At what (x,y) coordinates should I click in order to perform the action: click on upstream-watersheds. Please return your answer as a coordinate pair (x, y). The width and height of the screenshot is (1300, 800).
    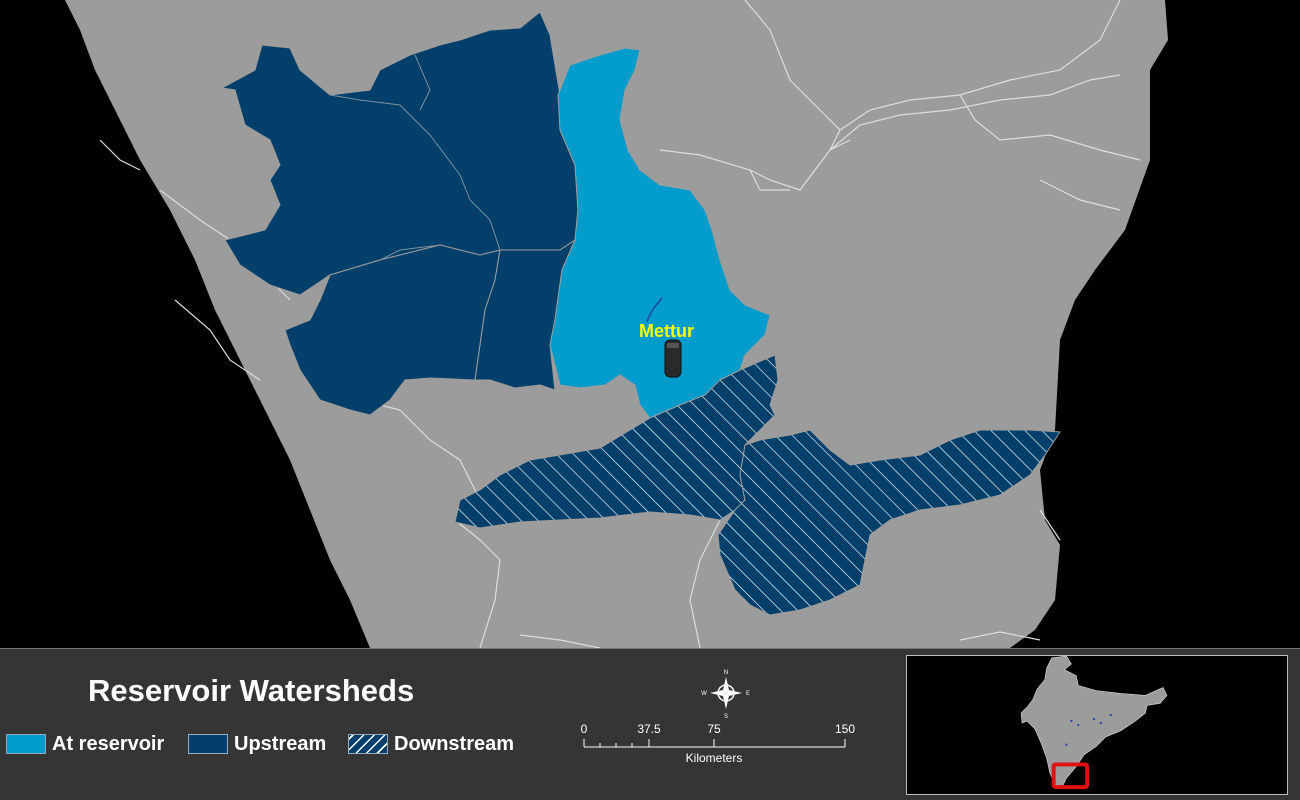
    Looking at the image, I should click on (399, 213).